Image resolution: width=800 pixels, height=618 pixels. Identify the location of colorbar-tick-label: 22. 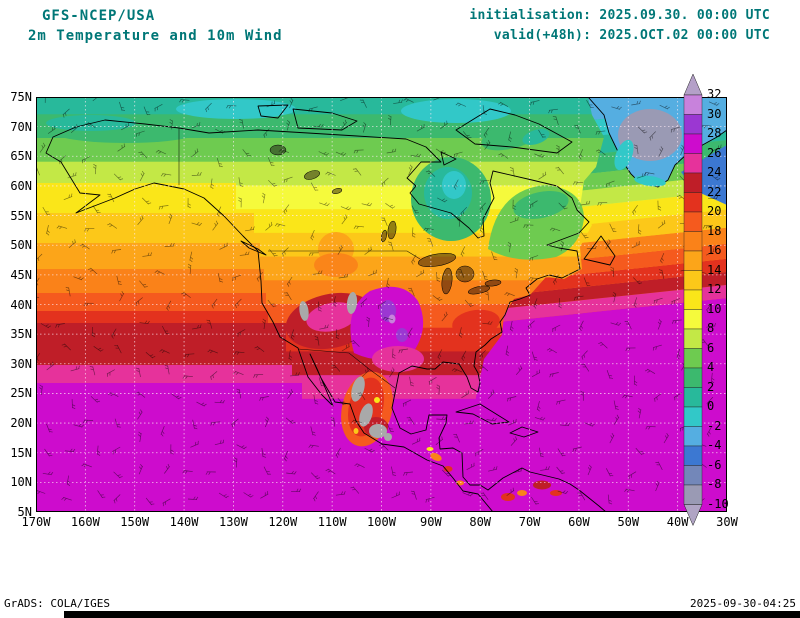
(714, 191).